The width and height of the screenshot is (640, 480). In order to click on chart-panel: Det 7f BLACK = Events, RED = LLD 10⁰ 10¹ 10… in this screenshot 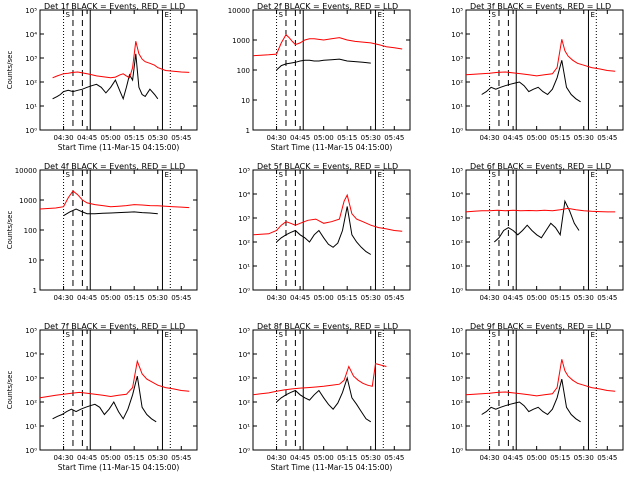, I will do `click(102, 397)`.